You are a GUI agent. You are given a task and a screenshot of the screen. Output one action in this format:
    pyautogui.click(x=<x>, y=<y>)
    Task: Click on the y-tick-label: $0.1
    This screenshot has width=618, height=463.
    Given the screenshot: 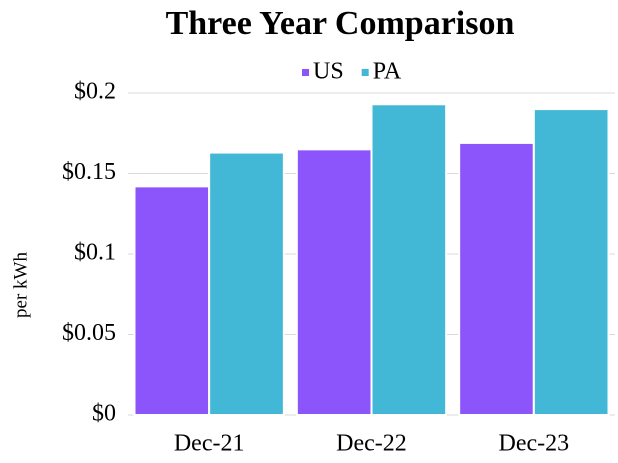 What is the action you would take?
    pyautogui.click(x=95, y=253)
    